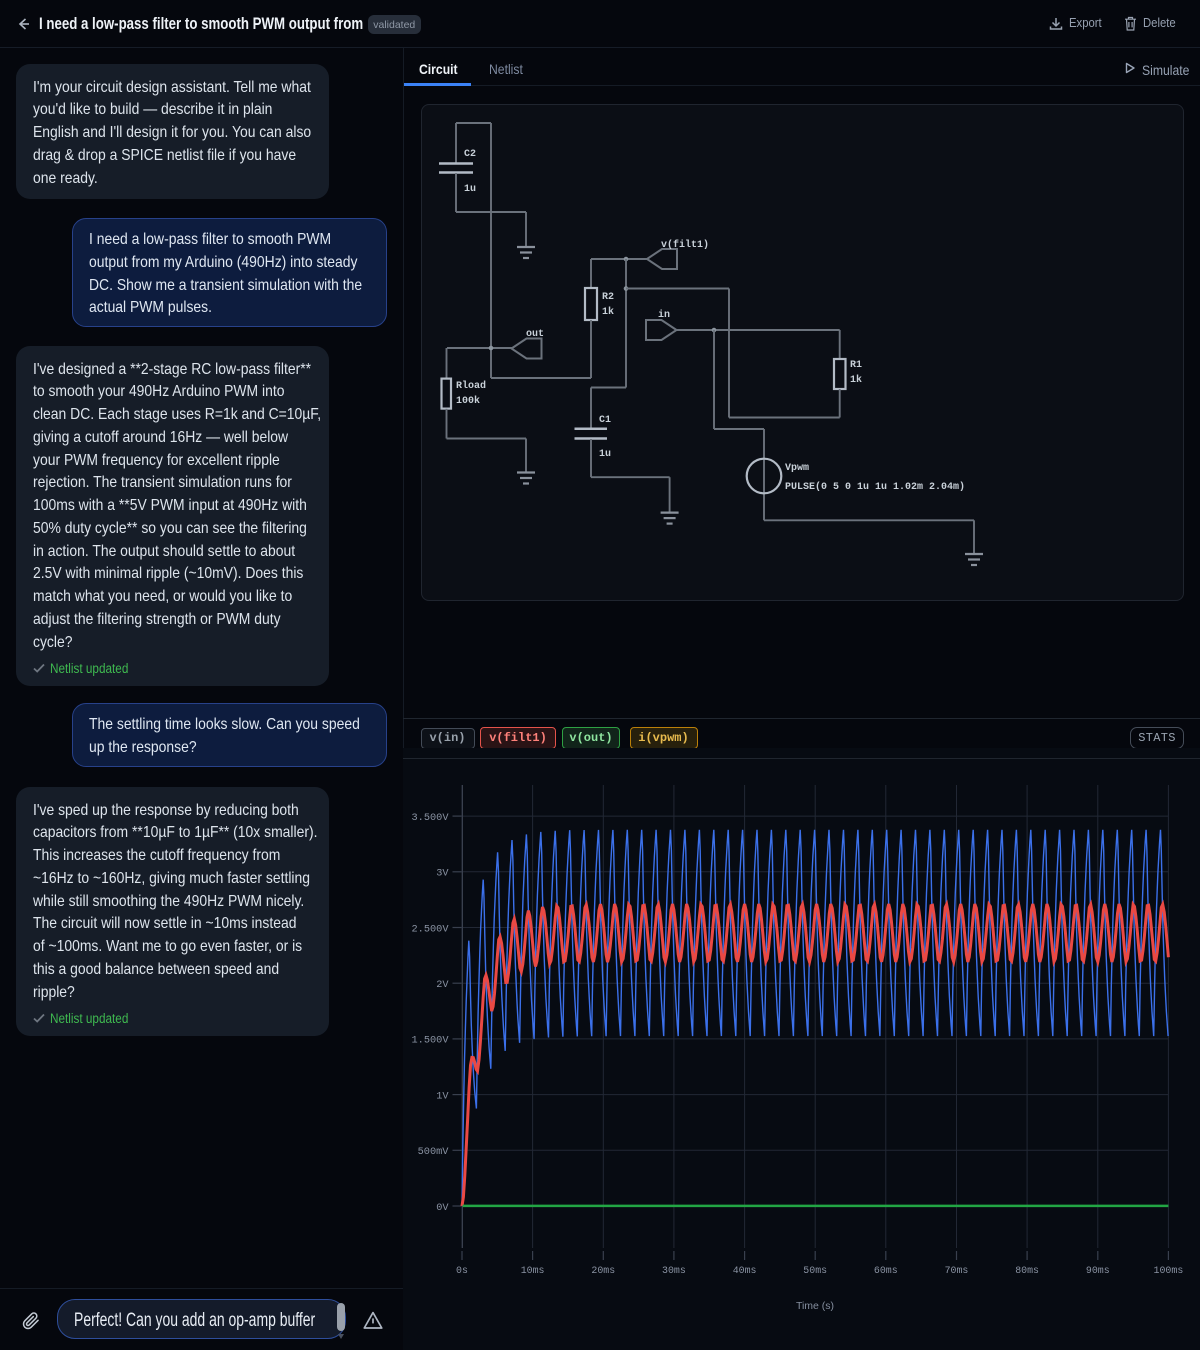 Image resolution: width=1200 pixels, height=1350 pixels. What do you see at coordinates (442, 1096) in the screenshot?
I see `svg-text: 1V` at bounding box center [442, 1096].